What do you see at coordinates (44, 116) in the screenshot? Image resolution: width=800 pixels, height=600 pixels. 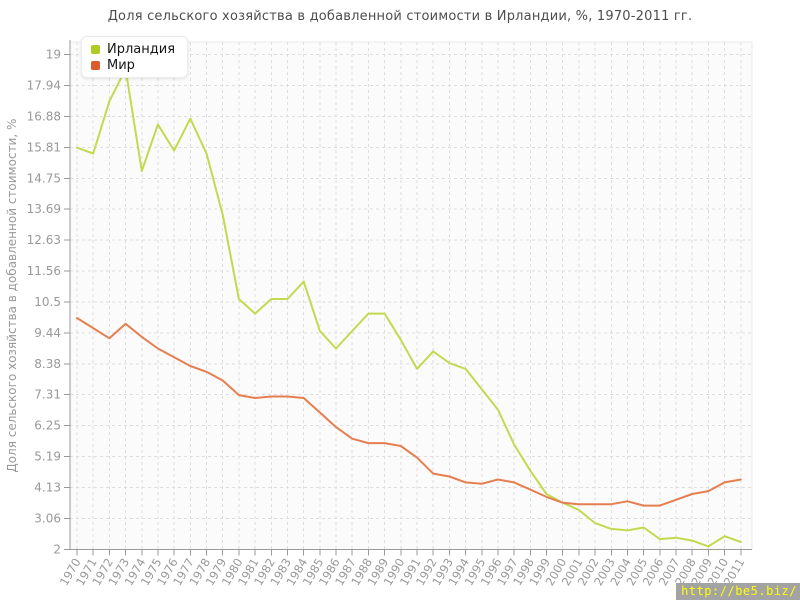 I see `y-axis-tick-label: 16.88` at bounding box center [44, 116].